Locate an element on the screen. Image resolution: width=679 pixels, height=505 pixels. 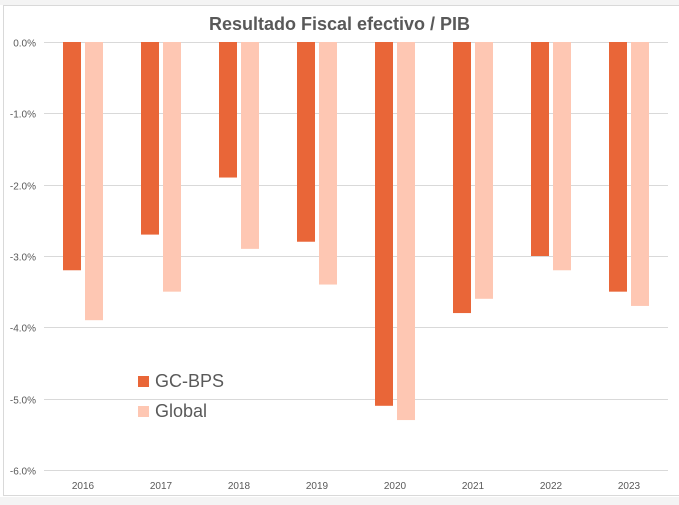
bar-global-2020 is located at coordinates (406, 231).